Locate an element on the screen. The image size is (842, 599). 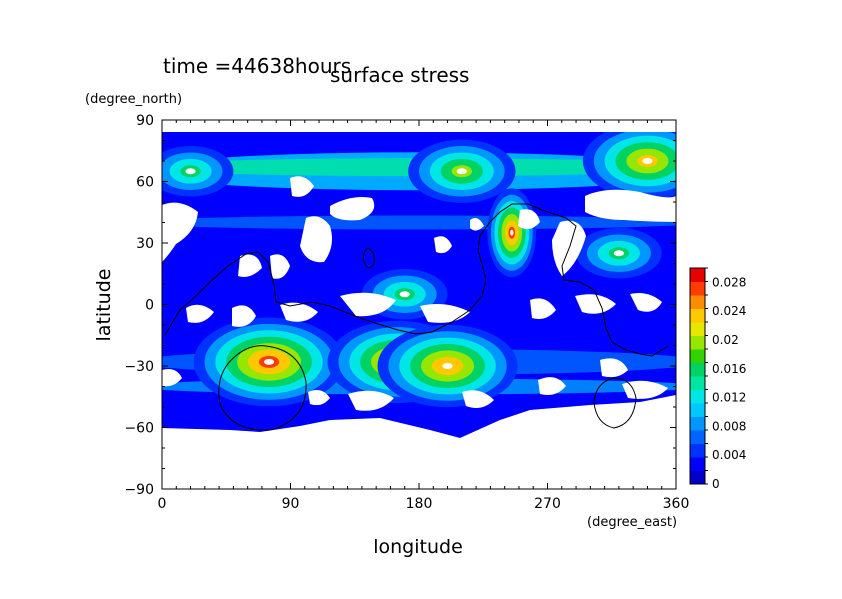
empty-east-lobe is located at coordinates (630, 205).